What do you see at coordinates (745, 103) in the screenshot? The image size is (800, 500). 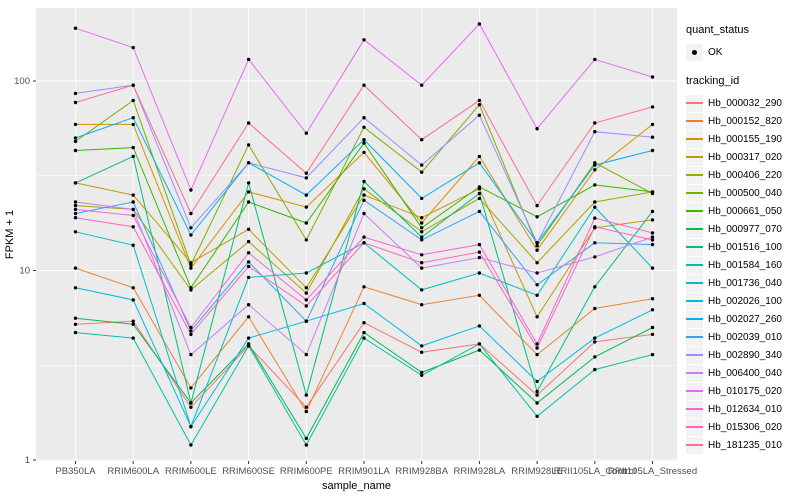 I see `legend-item-label: Hb_000032_290` at bounding box center [745, 103].